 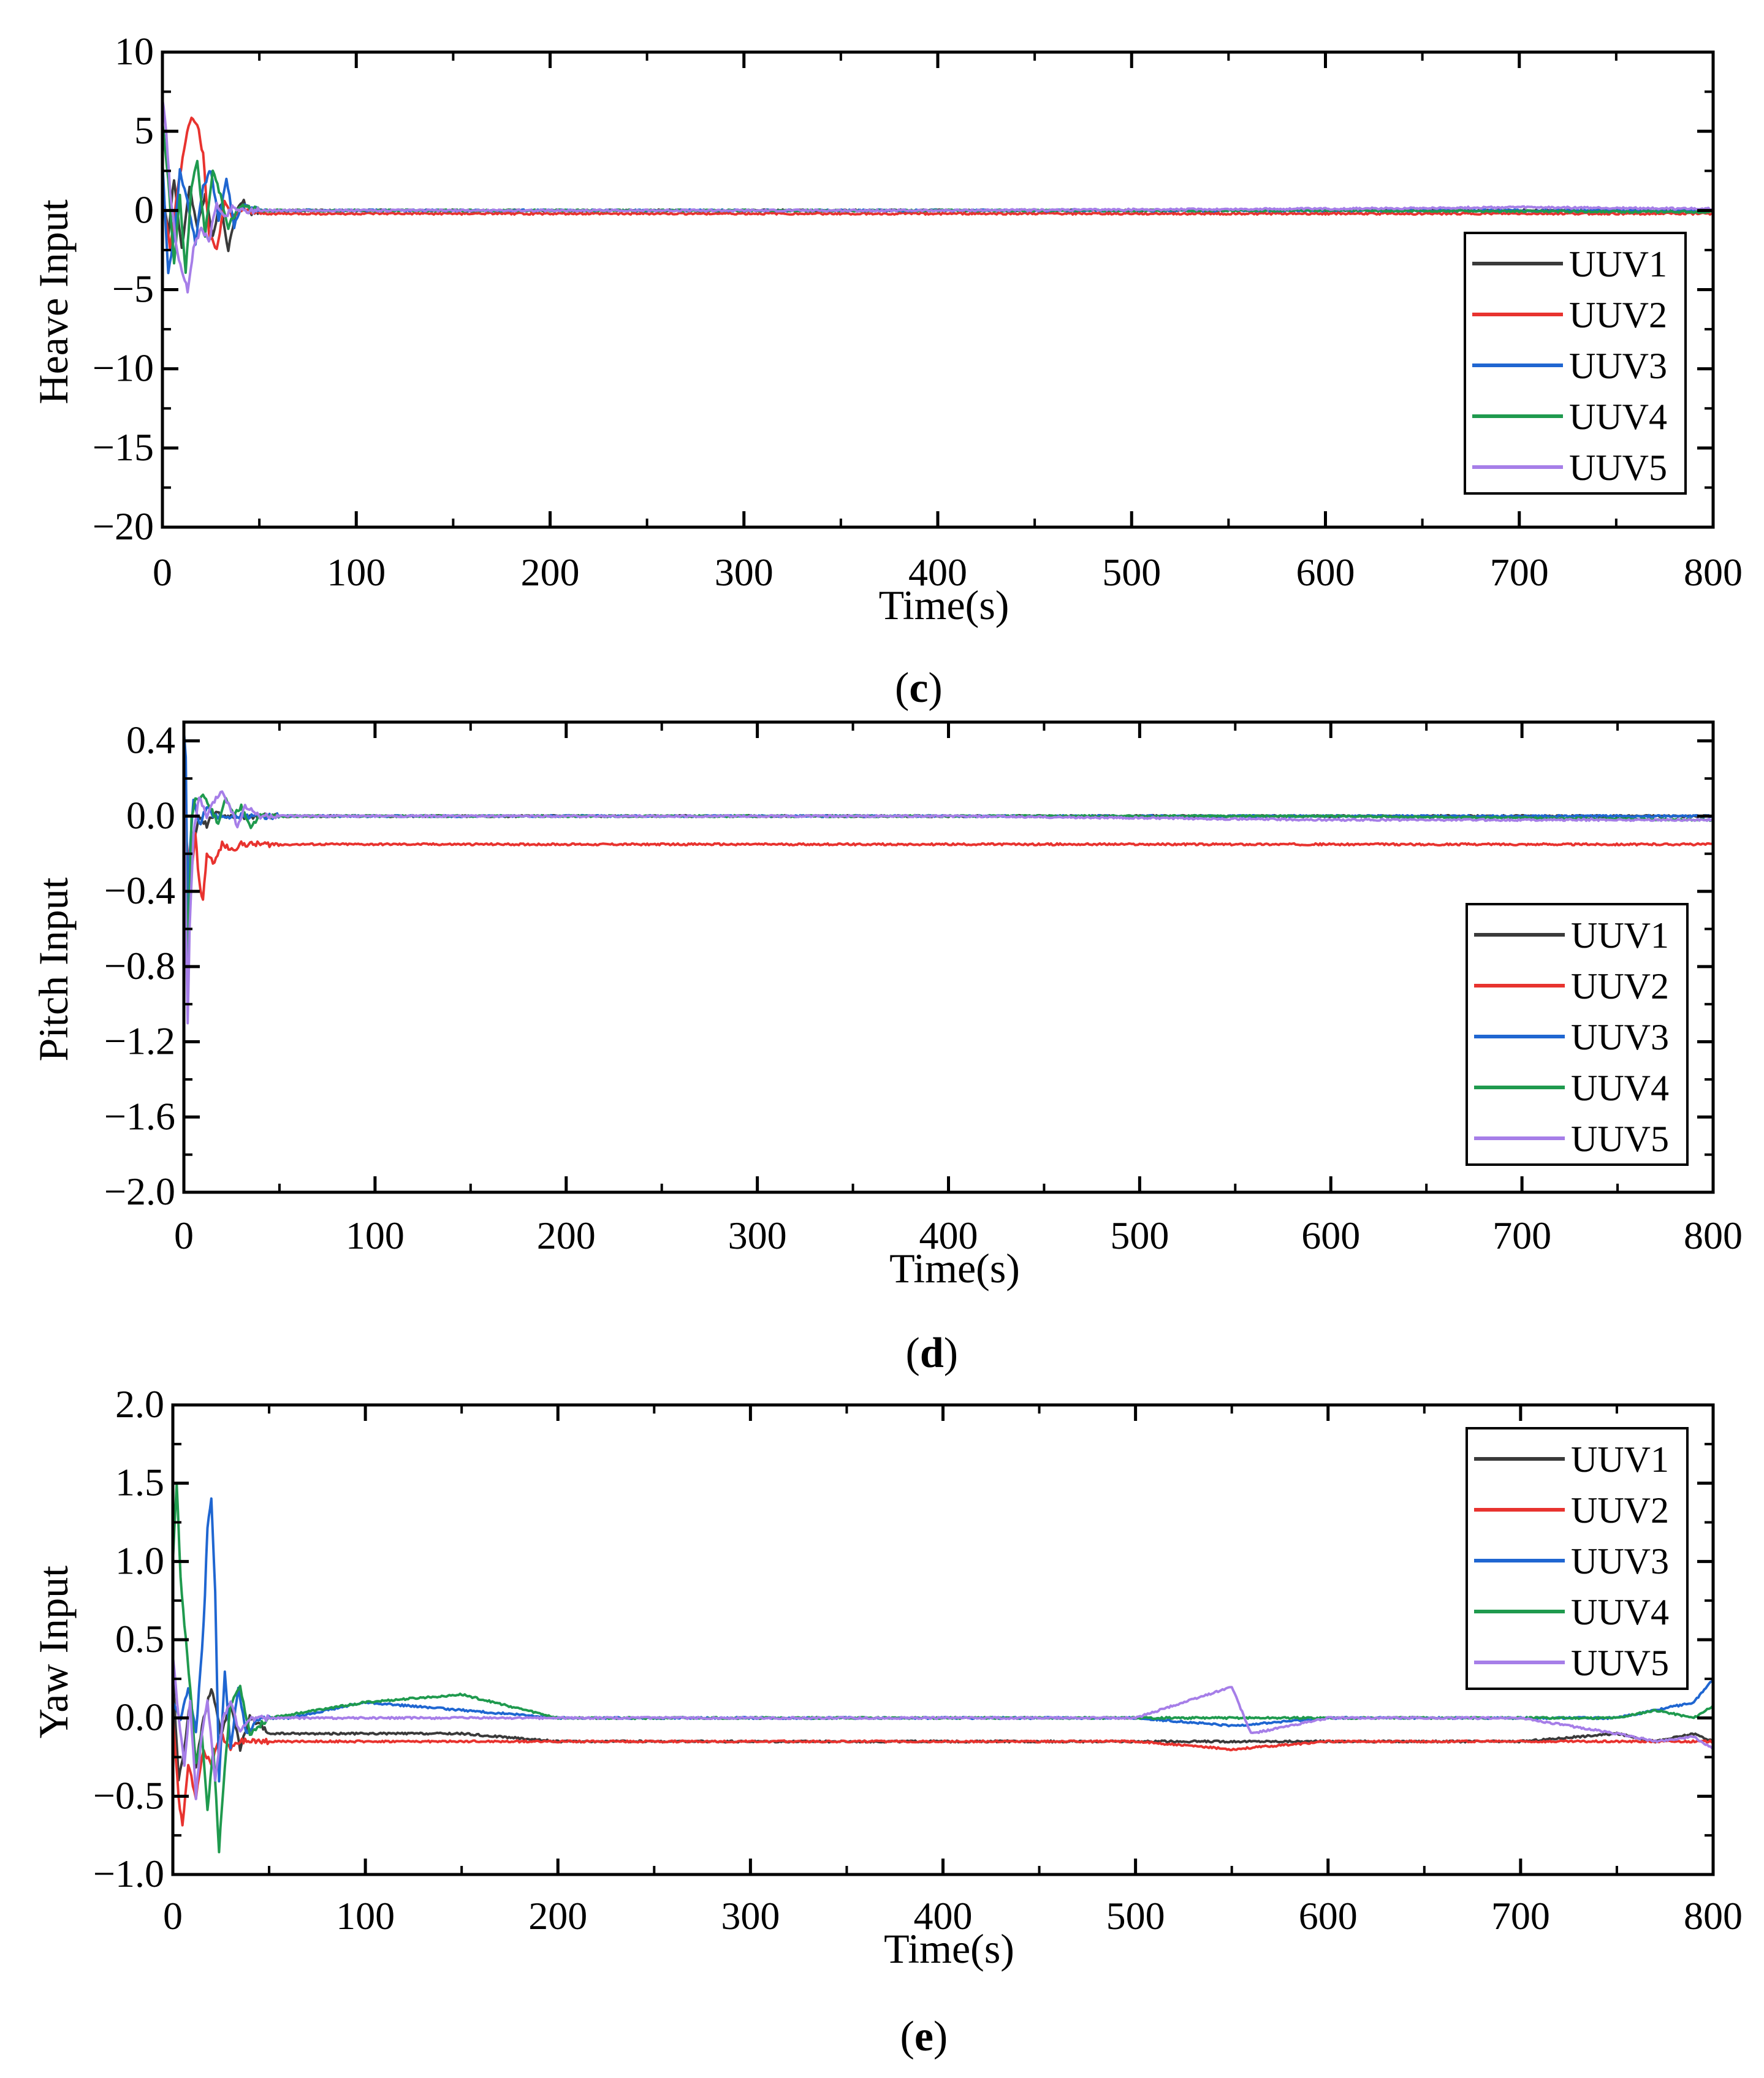 I want to click on y-axis-label: Heave Input, so click(x=53, y=301).